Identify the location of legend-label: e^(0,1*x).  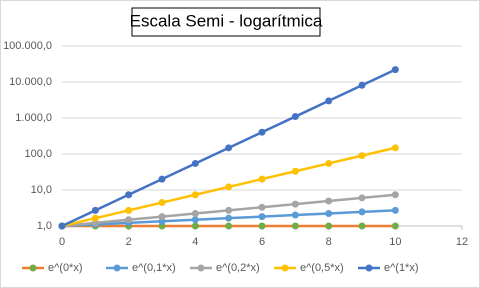
(154, 268).